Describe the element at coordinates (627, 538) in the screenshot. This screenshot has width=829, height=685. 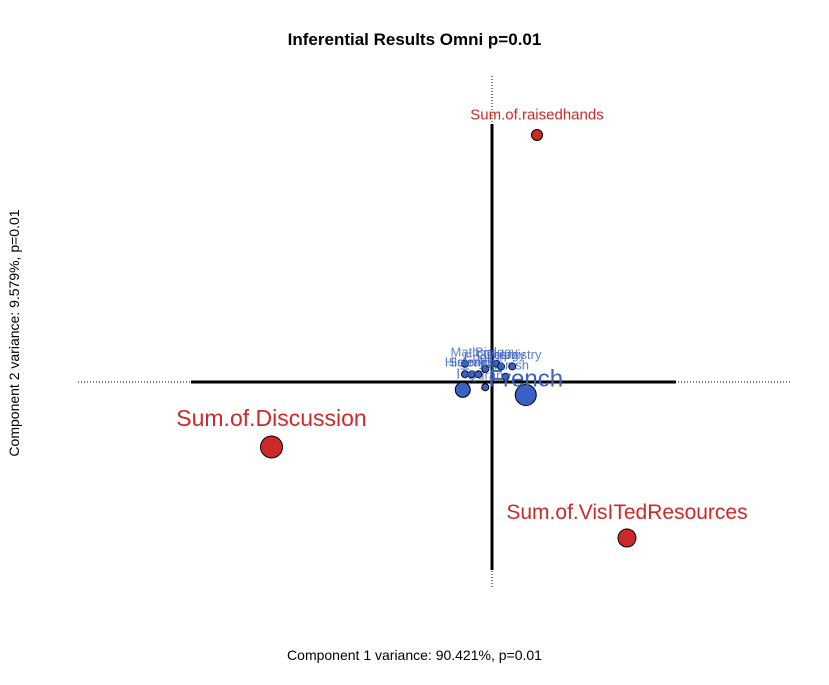
I see `point-sum-of-visitedresources` at that location.